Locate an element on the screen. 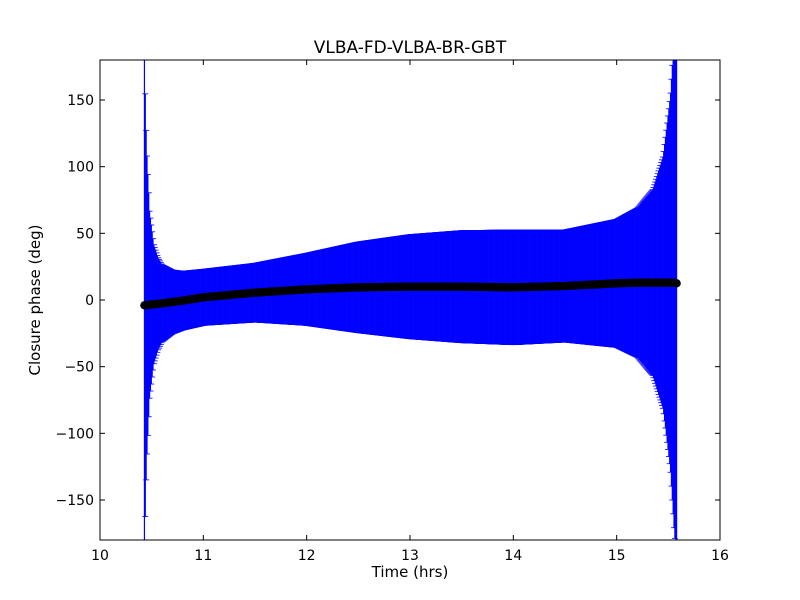  x-axis-label: Time (hrs) is located at coordinates (410, 572).